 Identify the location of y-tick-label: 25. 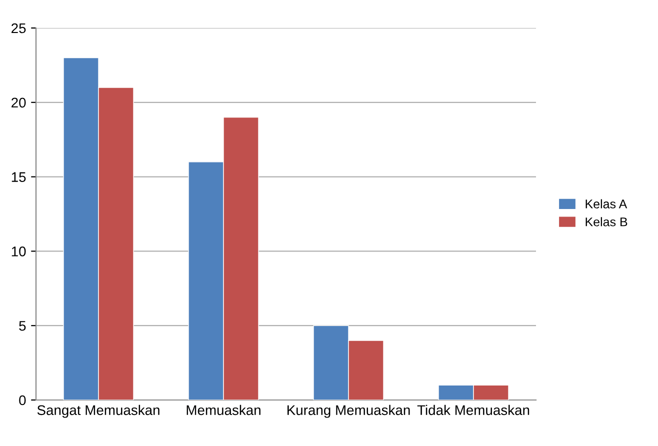
(19, 28).